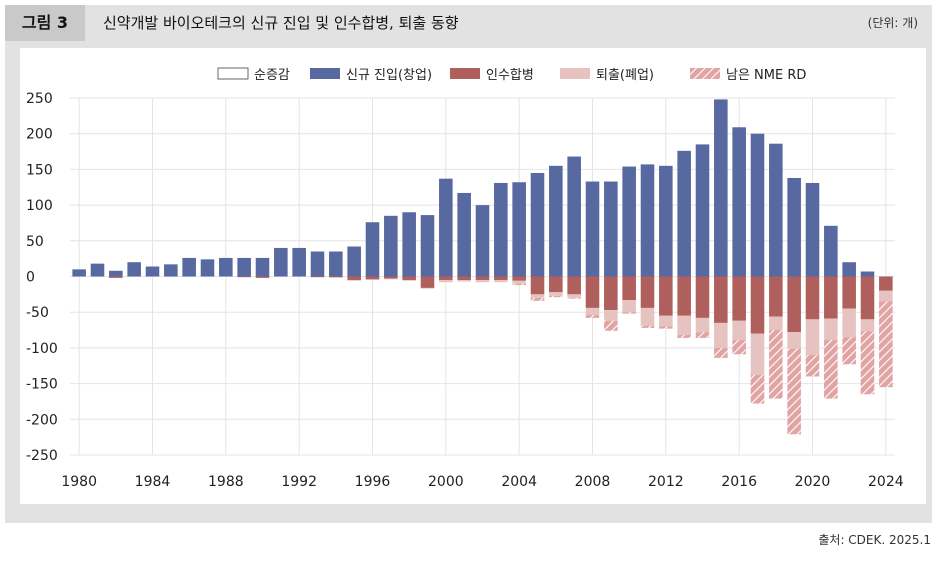 This screenshot has height=561, width=937. I want to click on bar-solid-red-1989, so click(244, 277).